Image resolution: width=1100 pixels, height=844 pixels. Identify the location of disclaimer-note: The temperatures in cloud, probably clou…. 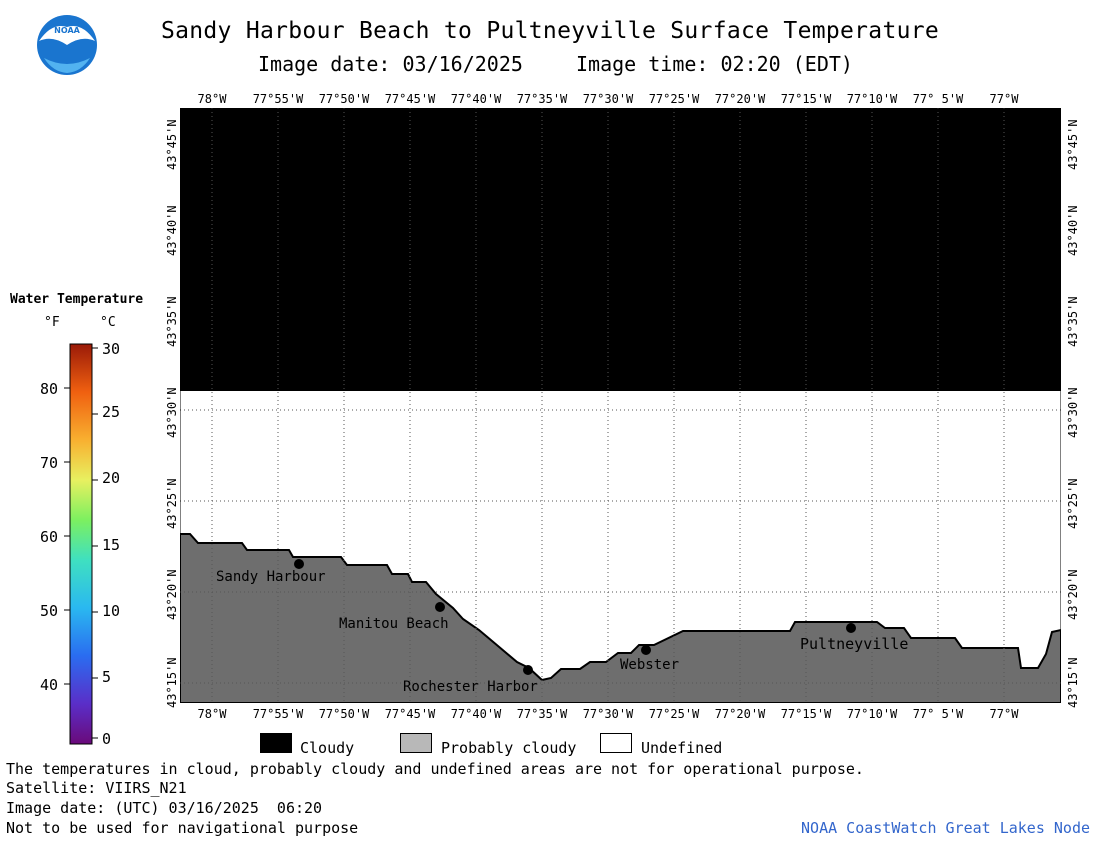
(435, 769).